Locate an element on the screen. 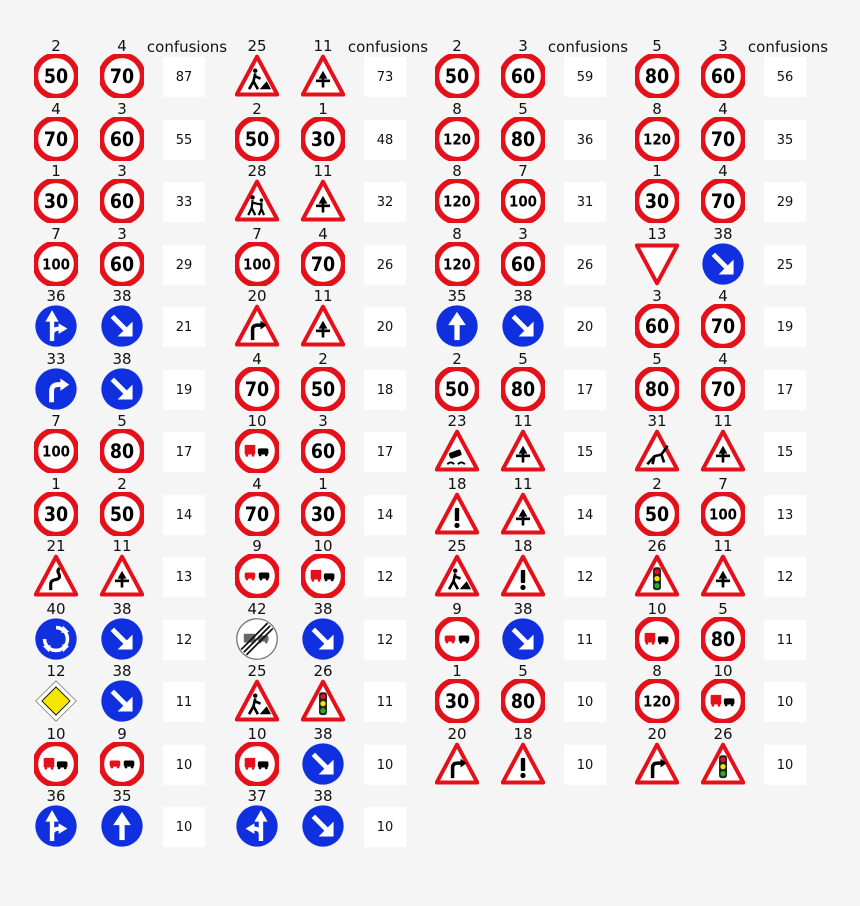 This screenshot has height=906, width=860. confusion-pair: 42 38 12 is located at coordinates (351, 635).